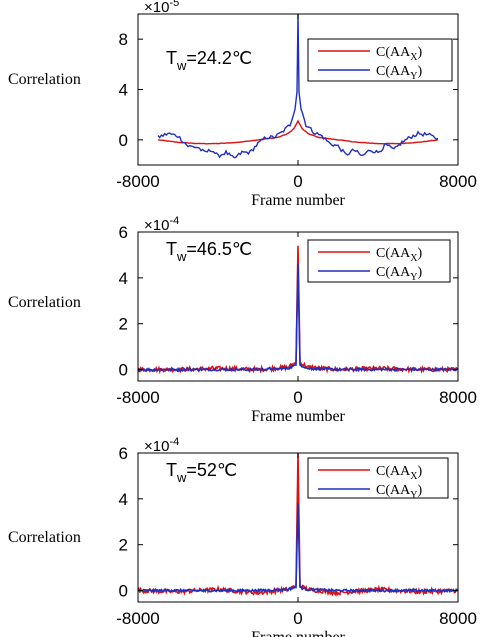 The image size is (488, 637). I want to click on temperature-annotation: Tw=24.2℃, so click(209, 60).